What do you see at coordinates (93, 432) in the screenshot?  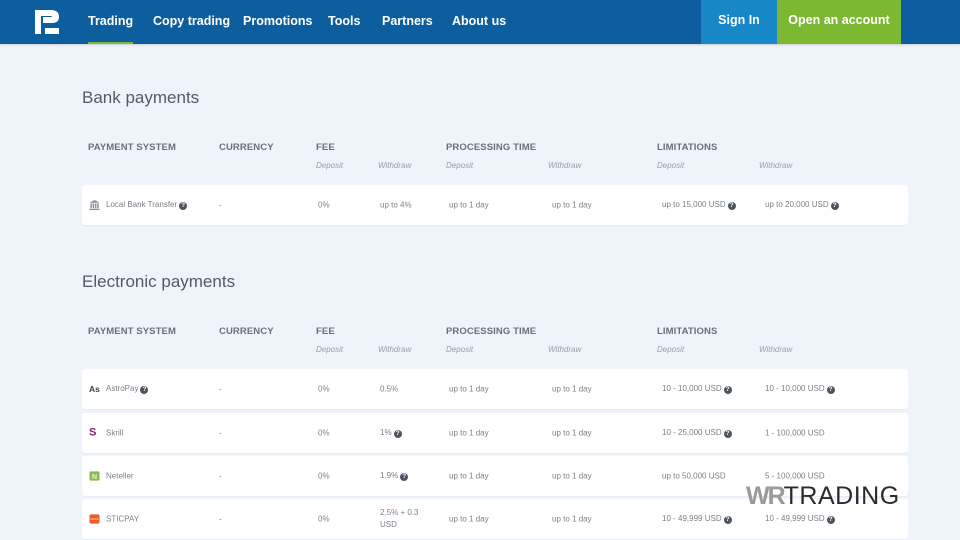 I see `skrill-icon: S` at bounding box center [93, 432].